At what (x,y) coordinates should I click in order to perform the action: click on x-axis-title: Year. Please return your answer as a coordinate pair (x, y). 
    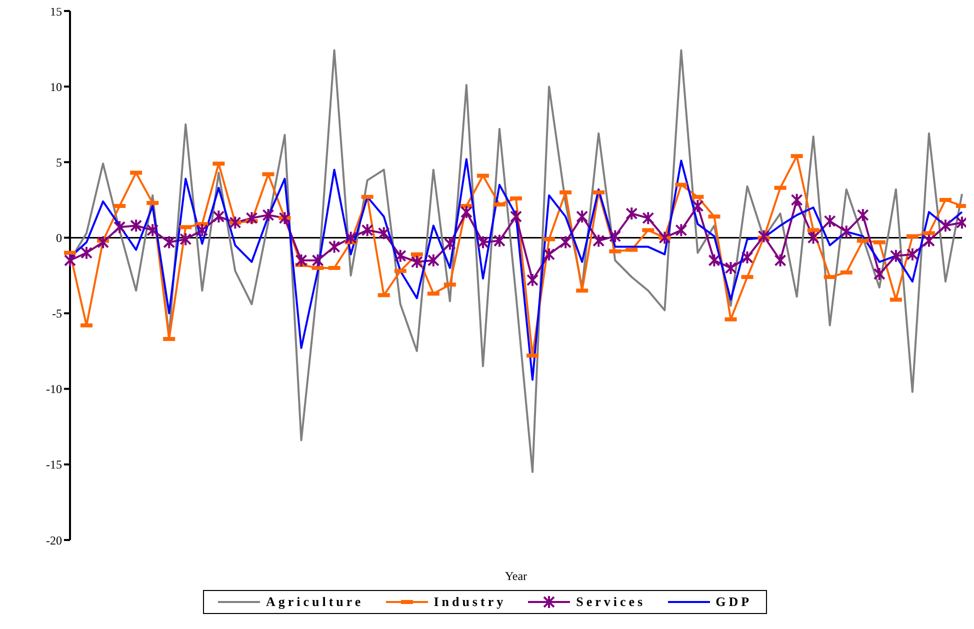
    Looking at the image, I should click on (516, 576).